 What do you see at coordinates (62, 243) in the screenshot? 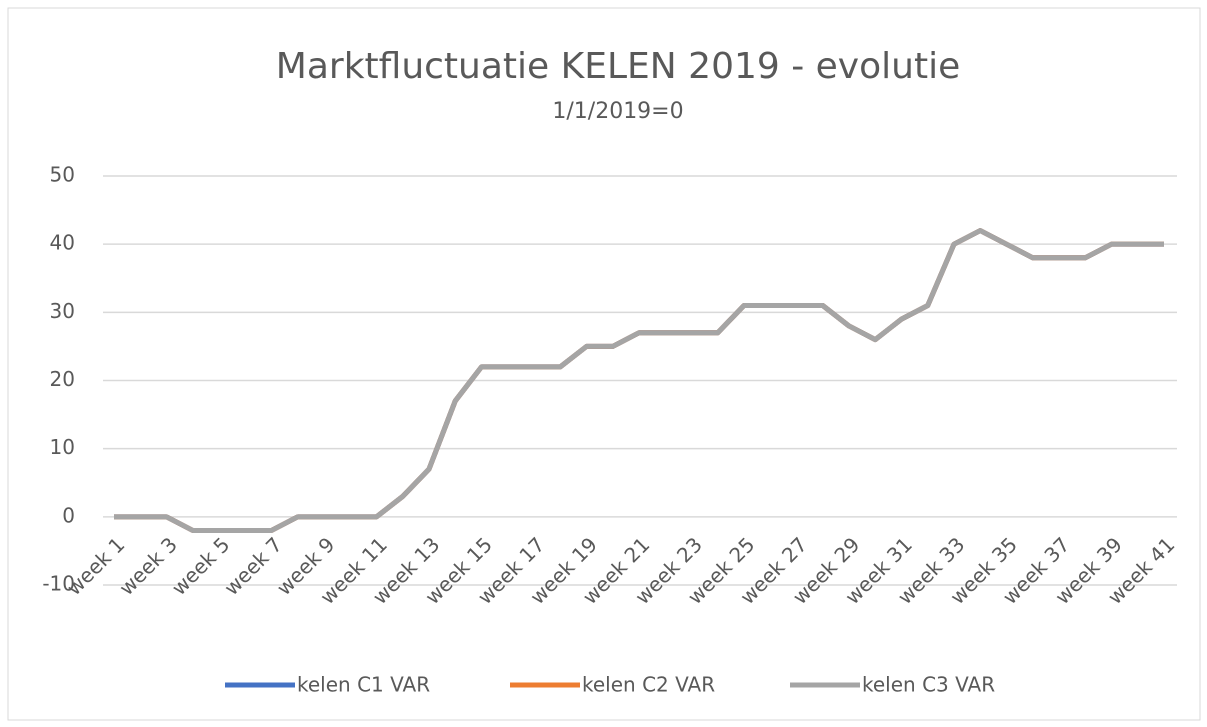
I see `y-tick-label: 40` at bounding box center [62, 243].